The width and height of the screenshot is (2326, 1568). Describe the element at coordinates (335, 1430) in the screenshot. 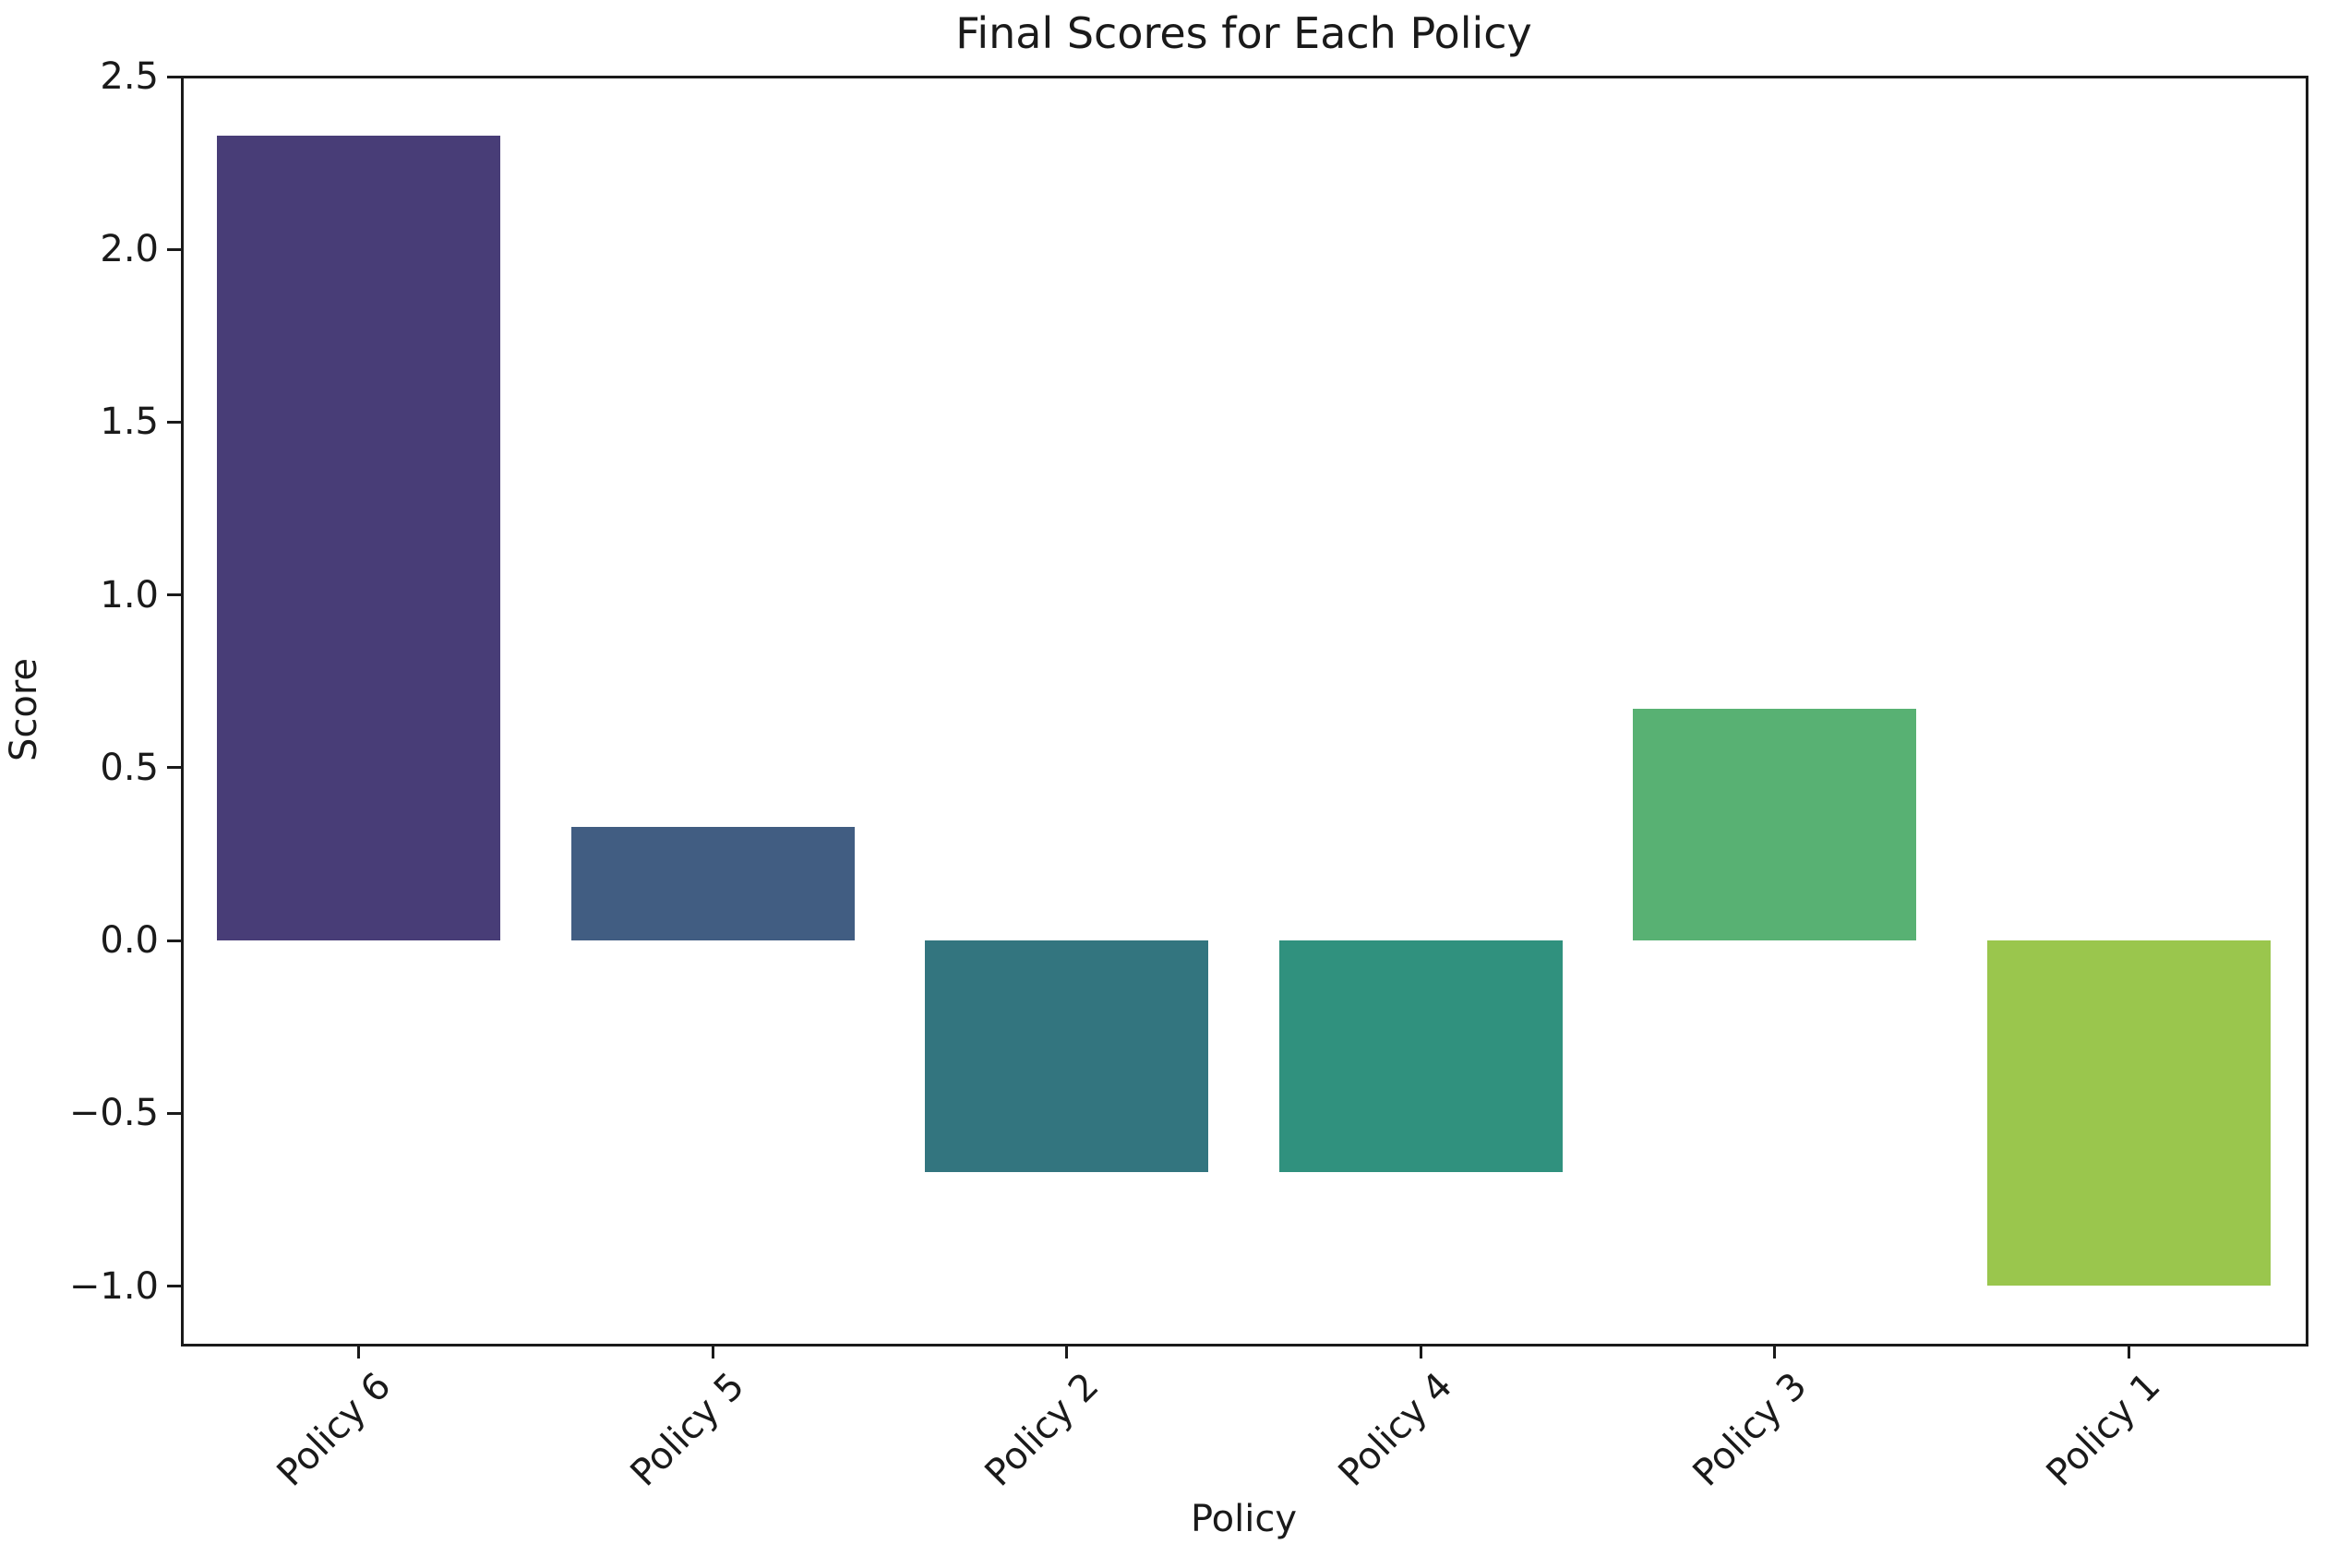

I see `x-tick-label-text: Policy 6` at that location.